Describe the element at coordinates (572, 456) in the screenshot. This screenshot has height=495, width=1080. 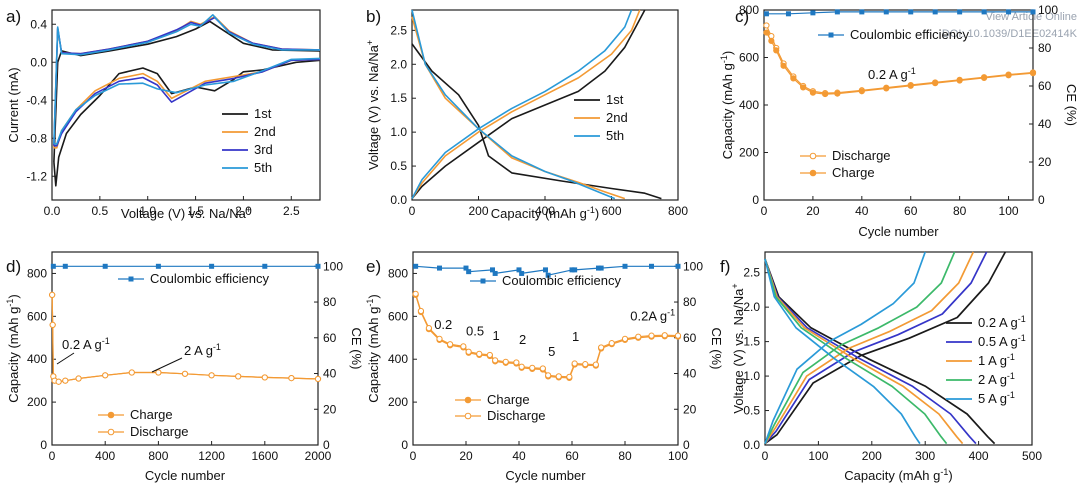
I see `x-tick-label: 60` at that location.